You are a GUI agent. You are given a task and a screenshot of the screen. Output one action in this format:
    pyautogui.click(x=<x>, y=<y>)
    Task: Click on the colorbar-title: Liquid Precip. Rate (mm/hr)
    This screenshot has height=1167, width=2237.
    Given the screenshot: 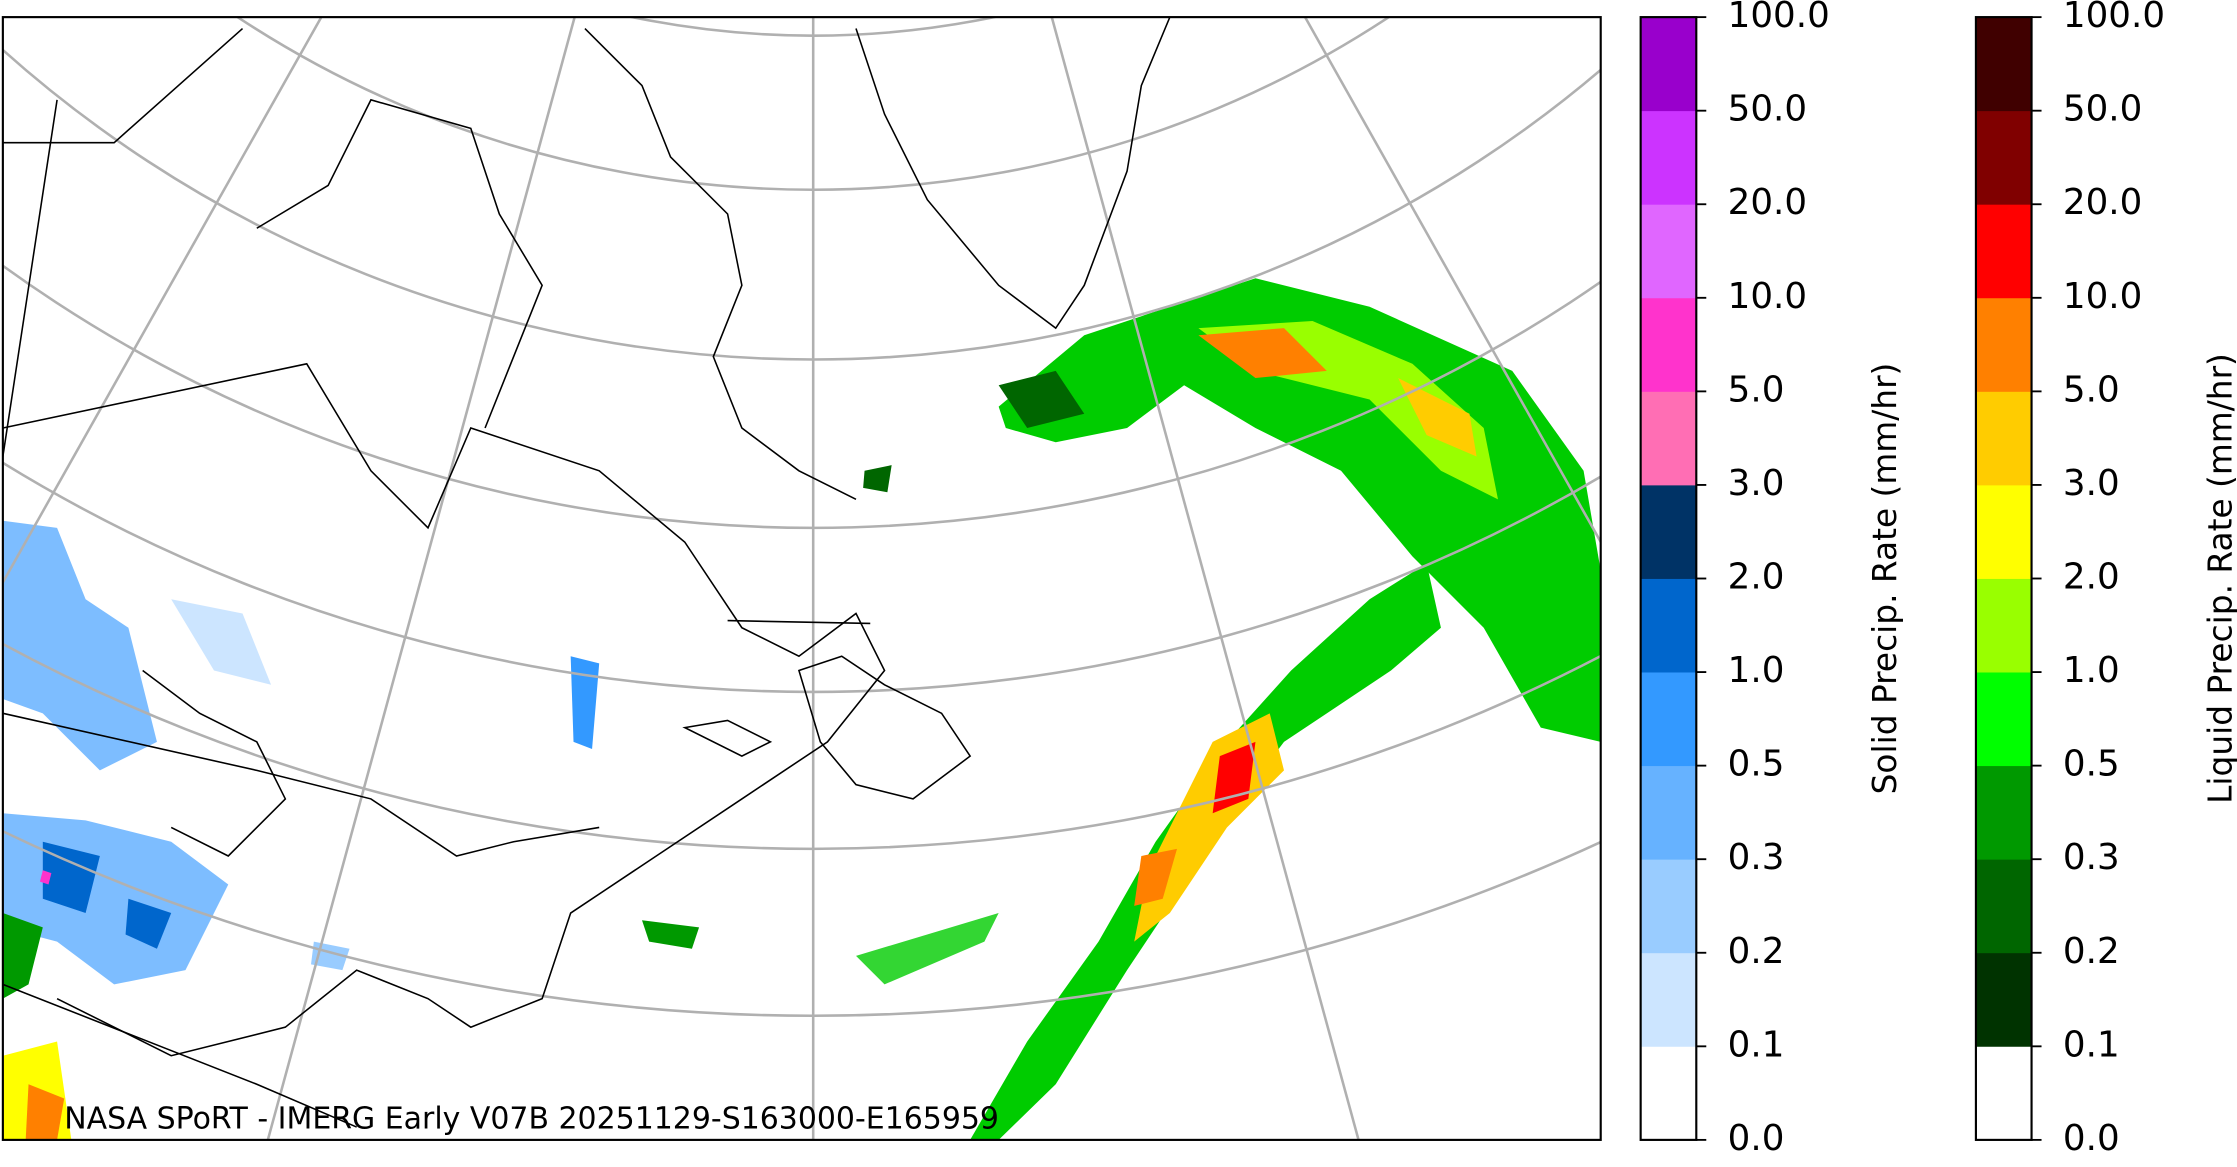 What is the action you would take?
    pyautogui.click(x=2219, y=578)
    